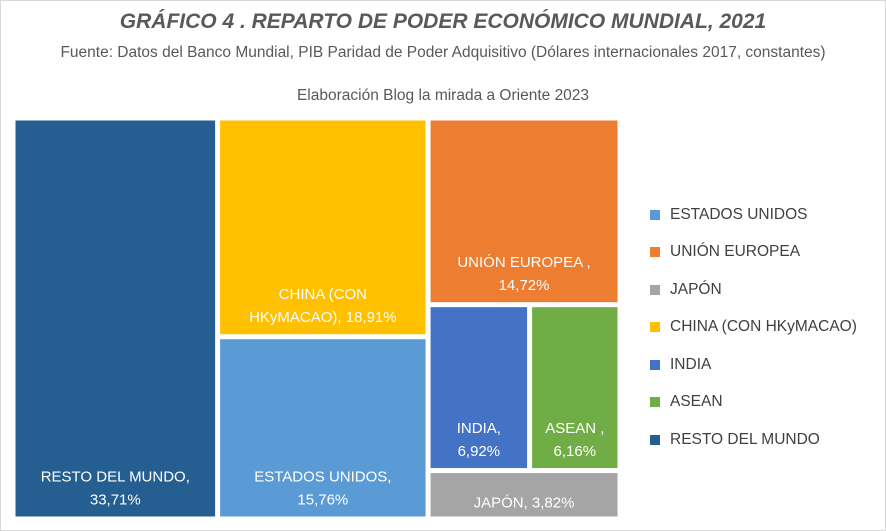 Image resolution: width=886 pixels, height=531 pixels. I want to click on tile-label-japon: JAPÓN, 3,82%, so click(524, 503).